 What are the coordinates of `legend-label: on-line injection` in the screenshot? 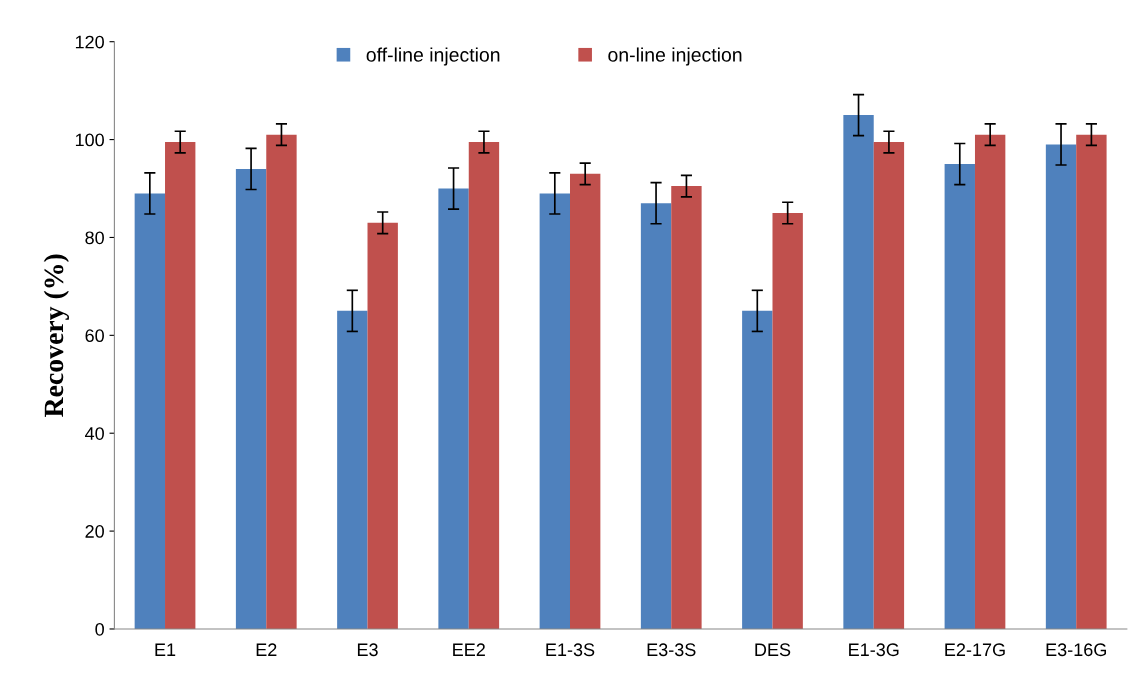 It's located at (675, 56).